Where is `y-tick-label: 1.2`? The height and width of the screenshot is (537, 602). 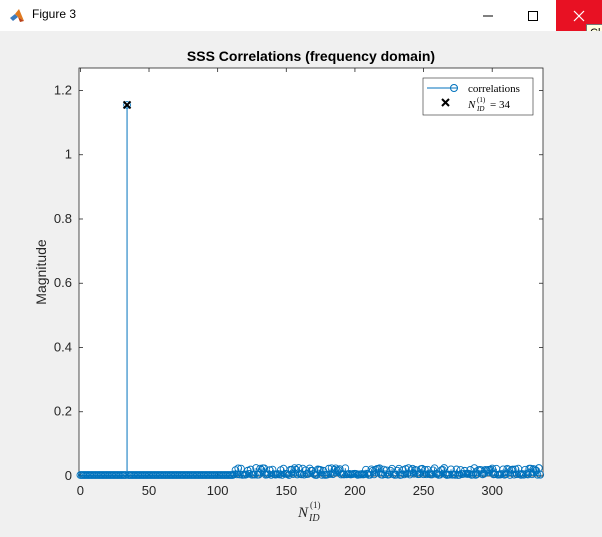 y-tick-label: 1.2 is located at coordinates (63, 89).